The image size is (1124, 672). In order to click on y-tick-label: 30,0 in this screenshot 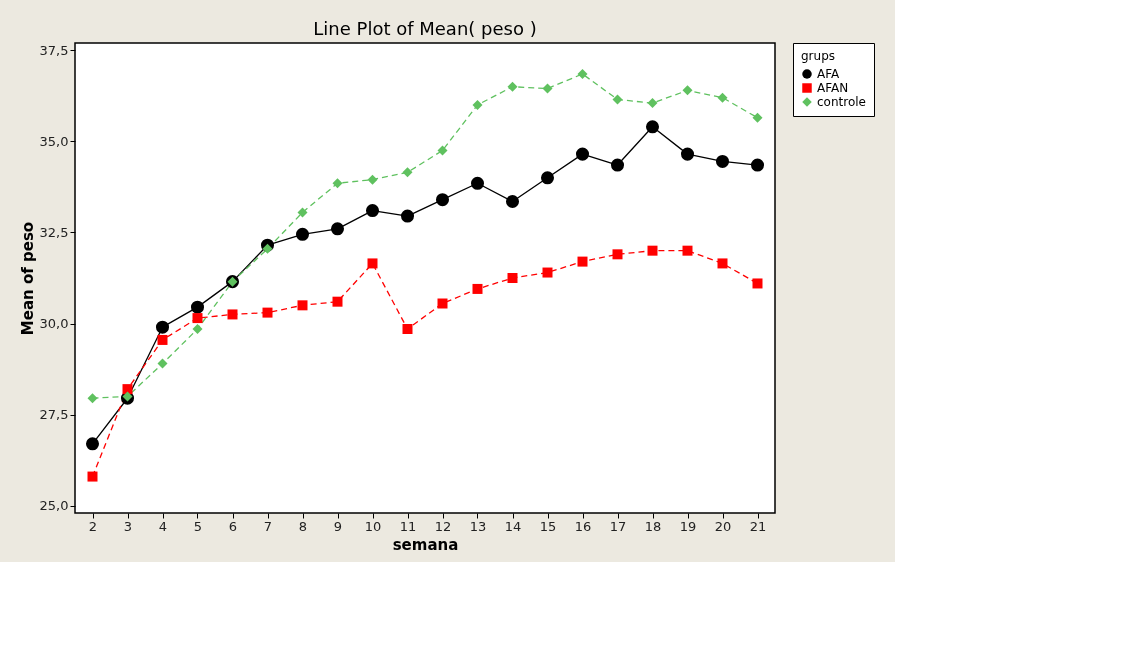, I will do `click(54, 324)`.